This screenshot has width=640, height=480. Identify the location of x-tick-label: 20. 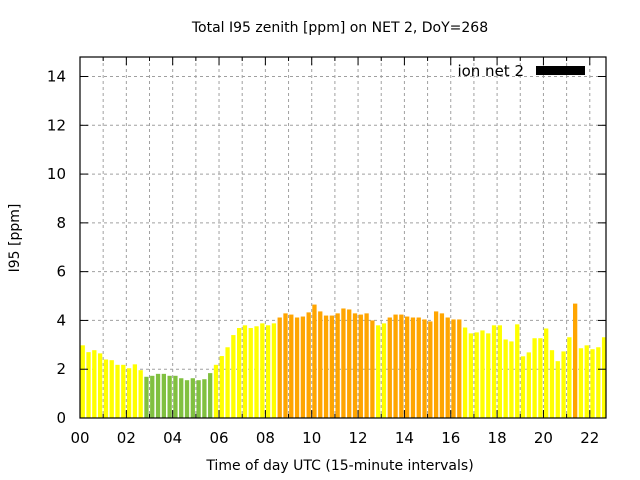
(543, 438).